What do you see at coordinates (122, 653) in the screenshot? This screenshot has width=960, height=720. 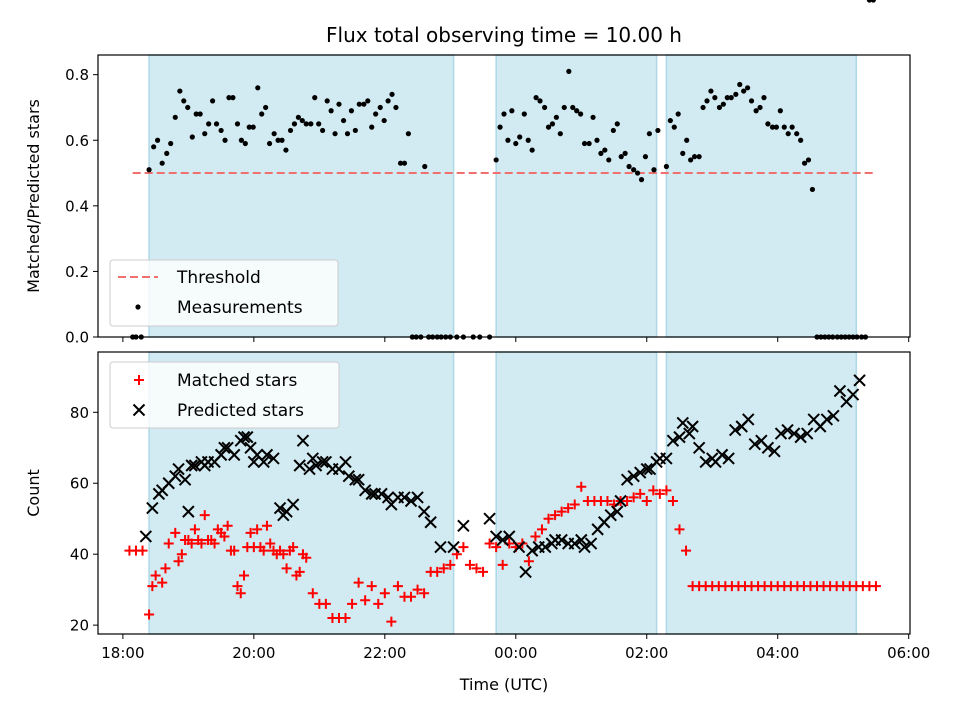 I see `x-tick-label: 18:00` at bounding box center [122, 653].